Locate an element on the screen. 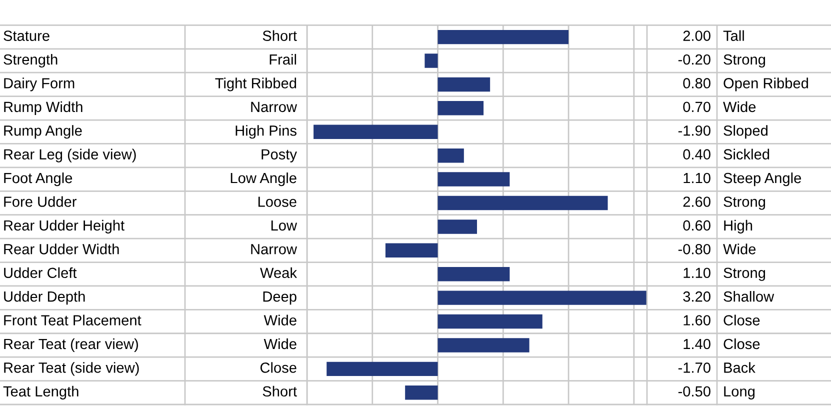 The width and height of the screenshot is (831, 407). text: Loose is located at coordinates (277, 201).